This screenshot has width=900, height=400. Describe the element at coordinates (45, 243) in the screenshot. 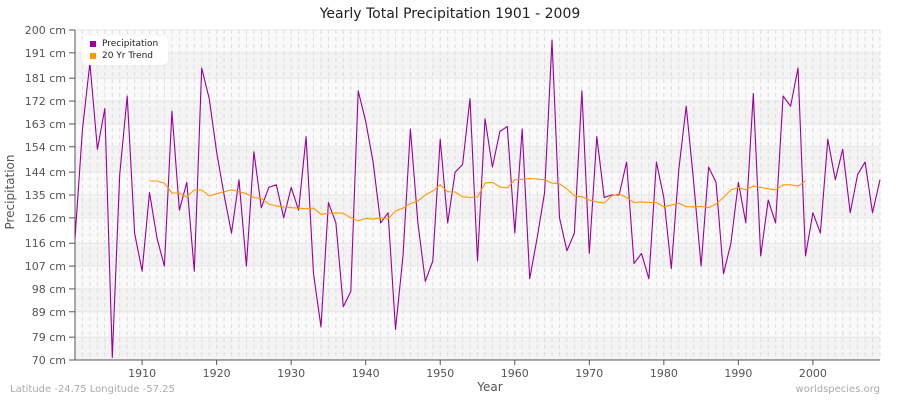

I see `svg-text: 116 cm` at that location.